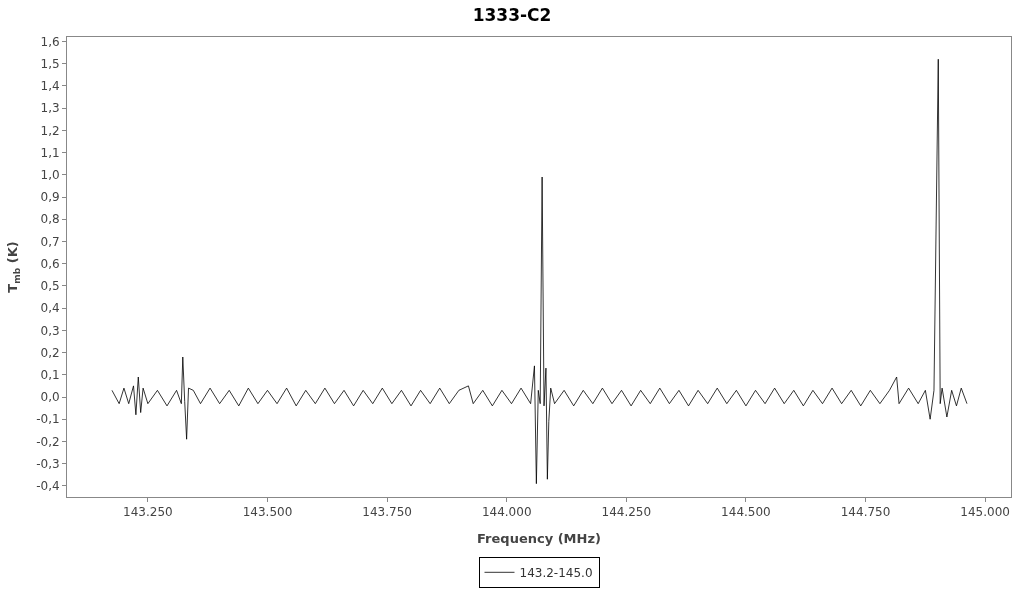  I want to click on y-tick-label: 0,0, so click(50, 397).